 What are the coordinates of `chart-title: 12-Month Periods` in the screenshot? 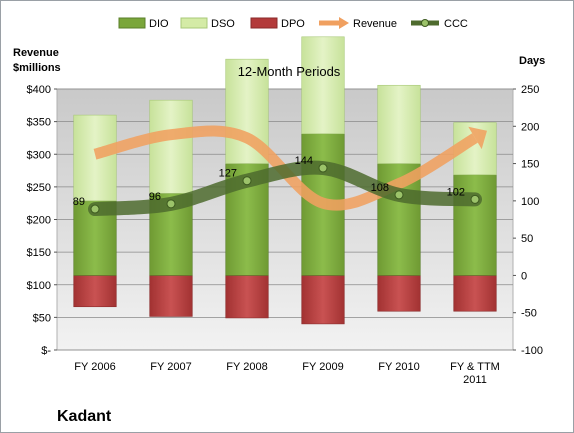 It's located at (289, 71).